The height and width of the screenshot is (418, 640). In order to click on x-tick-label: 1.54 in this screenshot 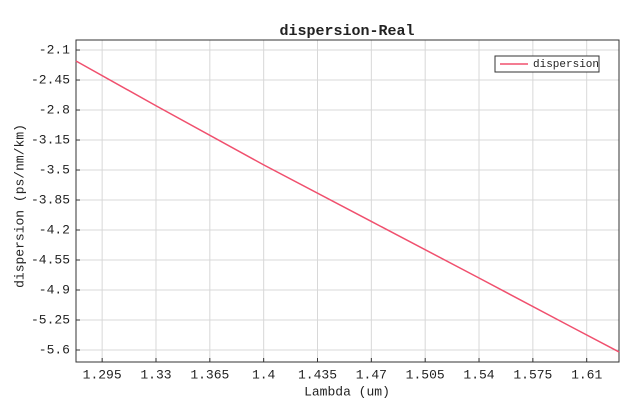, I will do `click(478, 374)`.